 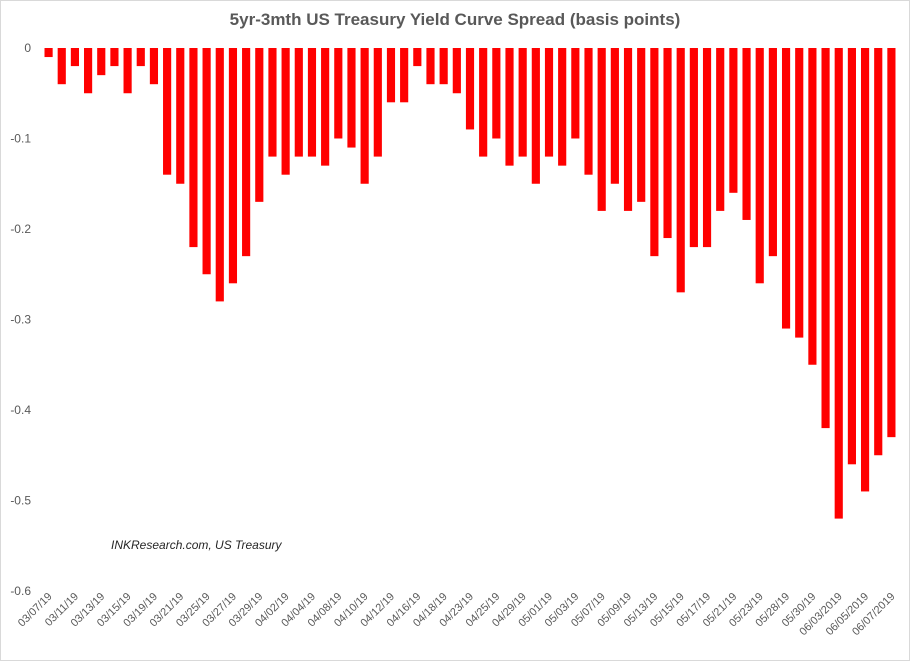 I want to click on y-tick-label: 0, so click(x=27, y=48).